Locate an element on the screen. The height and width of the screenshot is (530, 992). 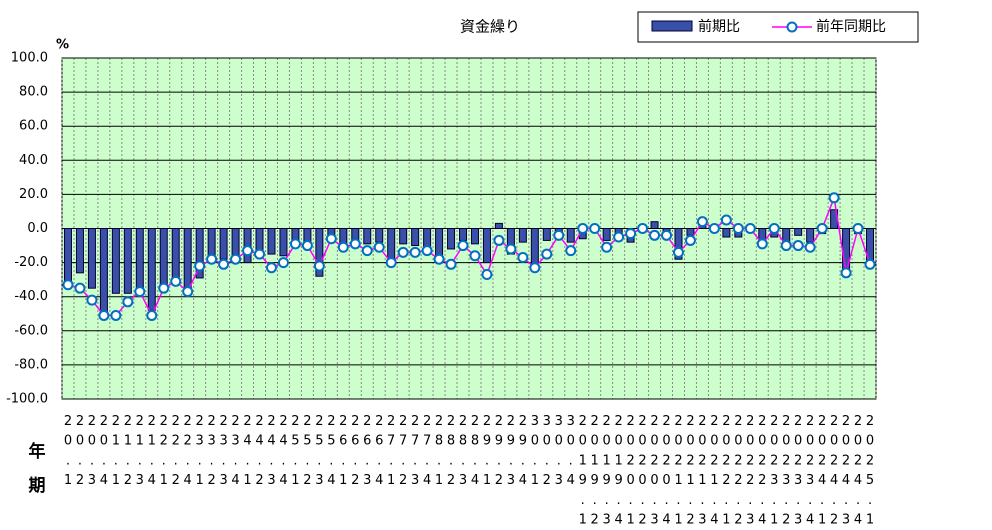
y-tick-label: -100.0 is located at coordinates (27, 399).